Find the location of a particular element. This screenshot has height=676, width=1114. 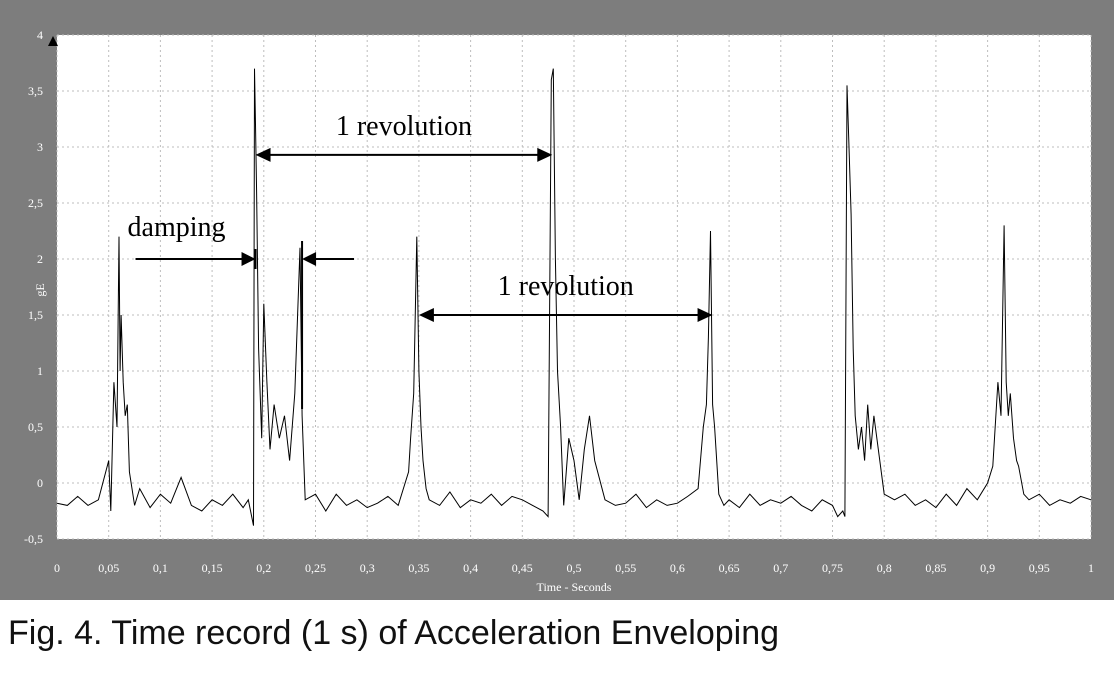

x-tick-label: 0,05 is located at coordinates (108, 568).